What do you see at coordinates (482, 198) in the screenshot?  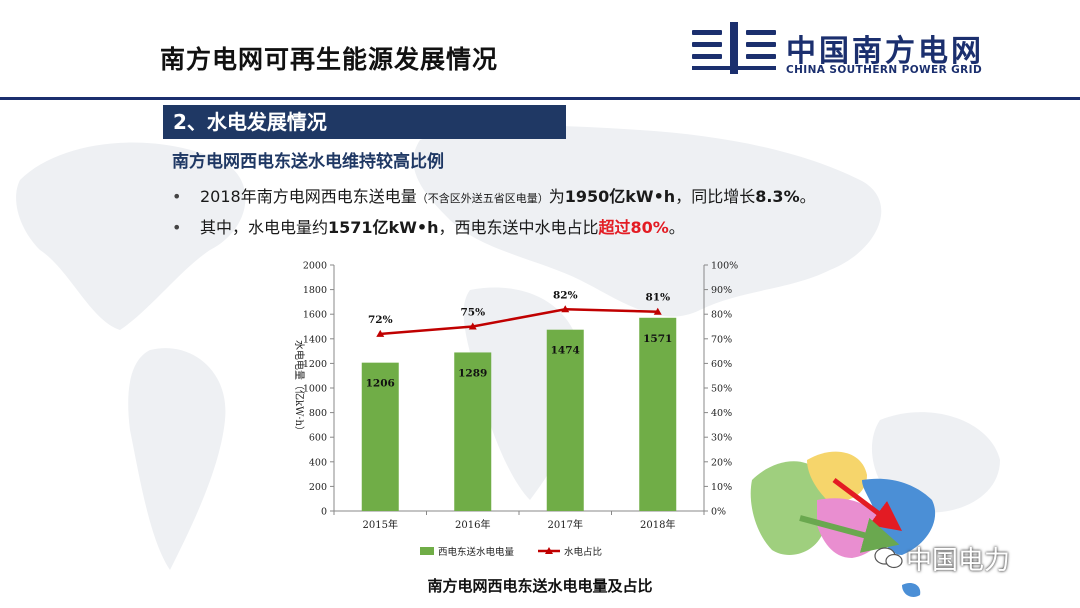 I see `bullet-note: （不含区外送五省区电量）` at bounding box center [482, 198].